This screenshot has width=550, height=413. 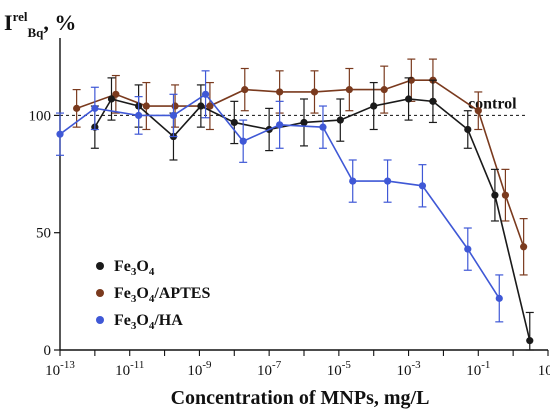 What do you see at coordinates (269, 369) in the screenshot?
I see `x-tick-label: 10⁻⁷` at bounding box center [269, 369].